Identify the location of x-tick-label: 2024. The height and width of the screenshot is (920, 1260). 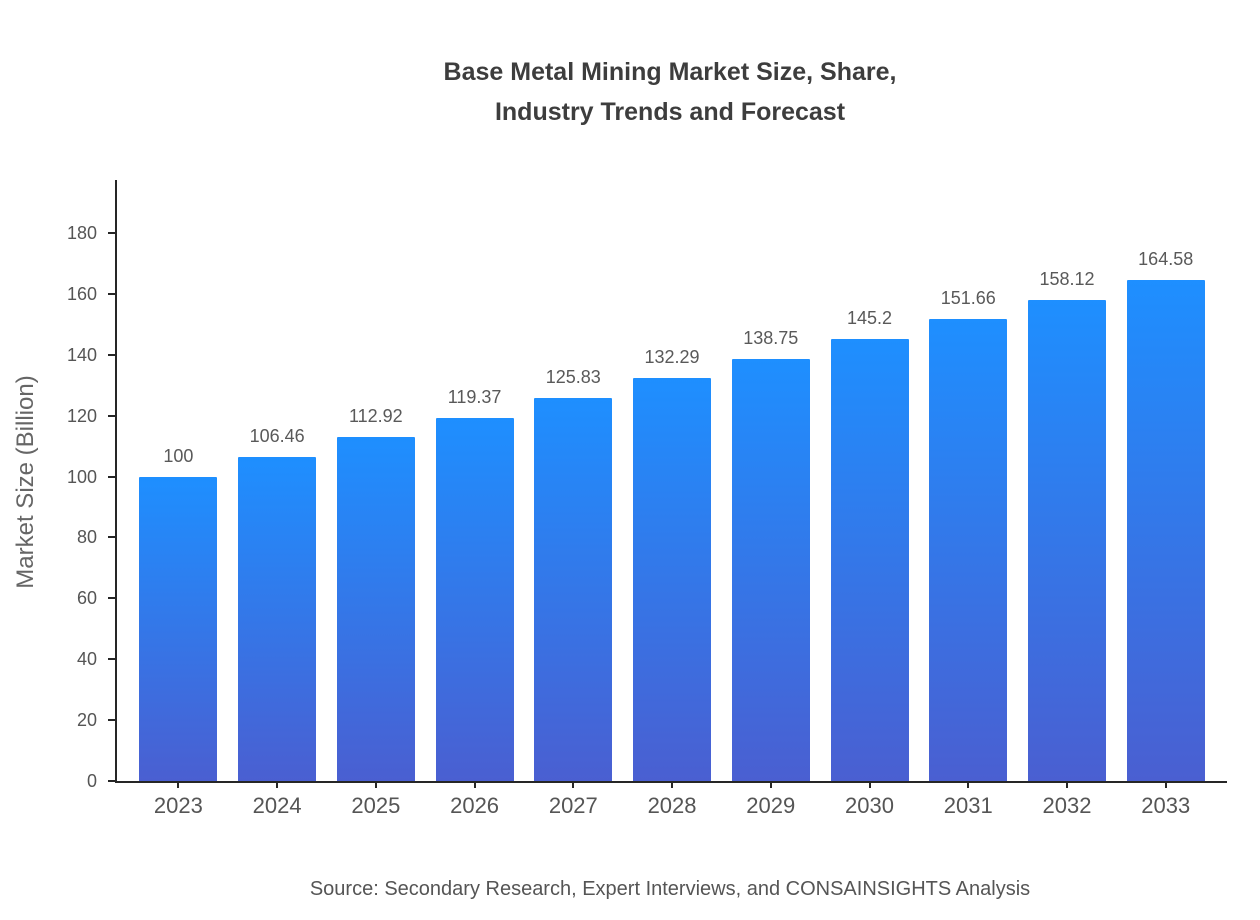
(277, 805).